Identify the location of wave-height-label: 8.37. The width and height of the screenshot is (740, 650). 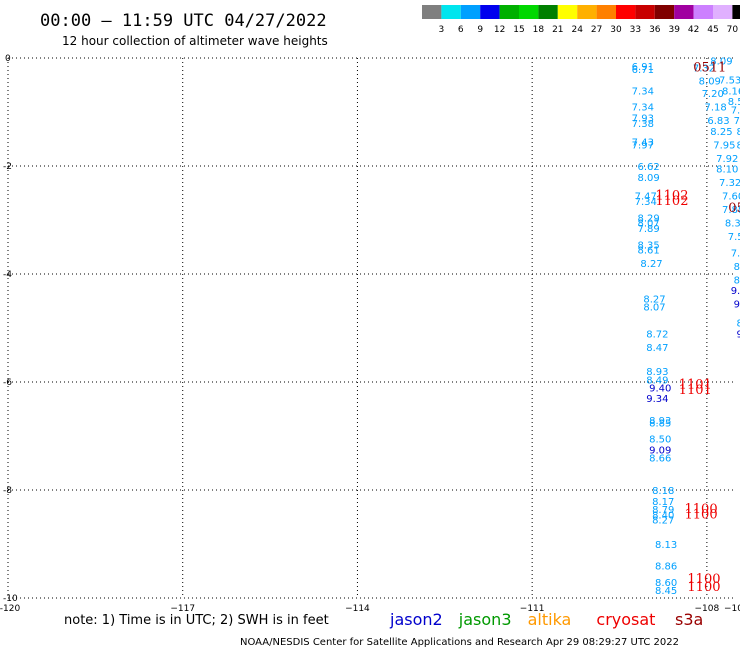
(732, 224).